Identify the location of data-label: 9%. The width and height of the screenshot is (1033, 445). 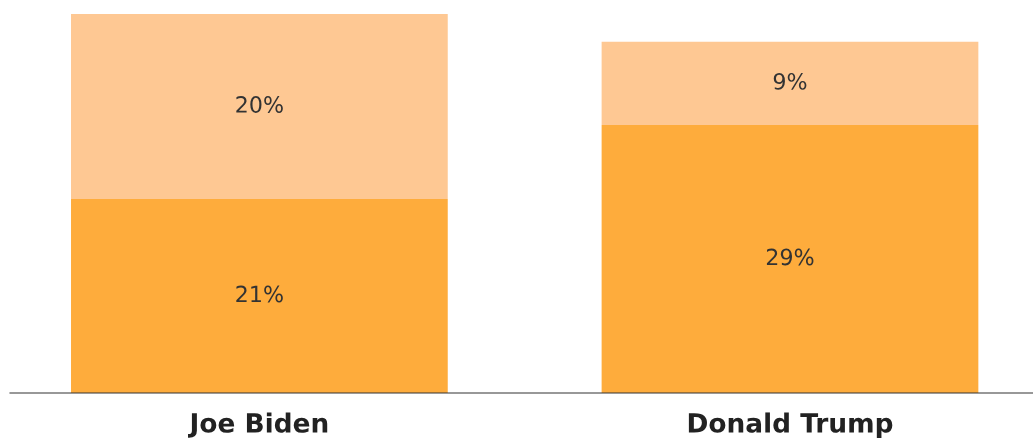
(790, 81).